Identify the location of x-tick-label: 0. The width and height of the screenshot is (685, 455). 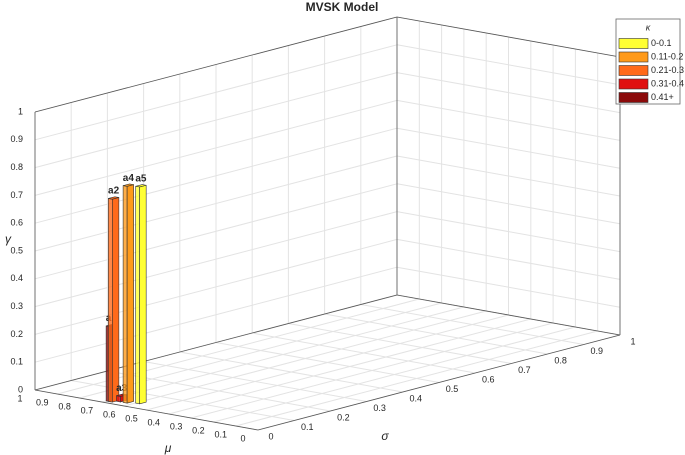
(270, 436).